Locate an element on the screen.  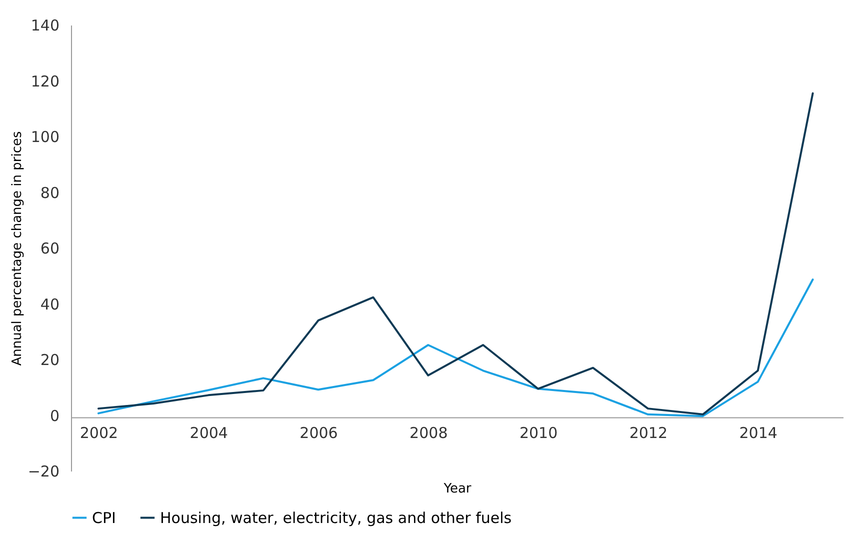
x-tick-label: 2004 is located at coordinates (209, 433).